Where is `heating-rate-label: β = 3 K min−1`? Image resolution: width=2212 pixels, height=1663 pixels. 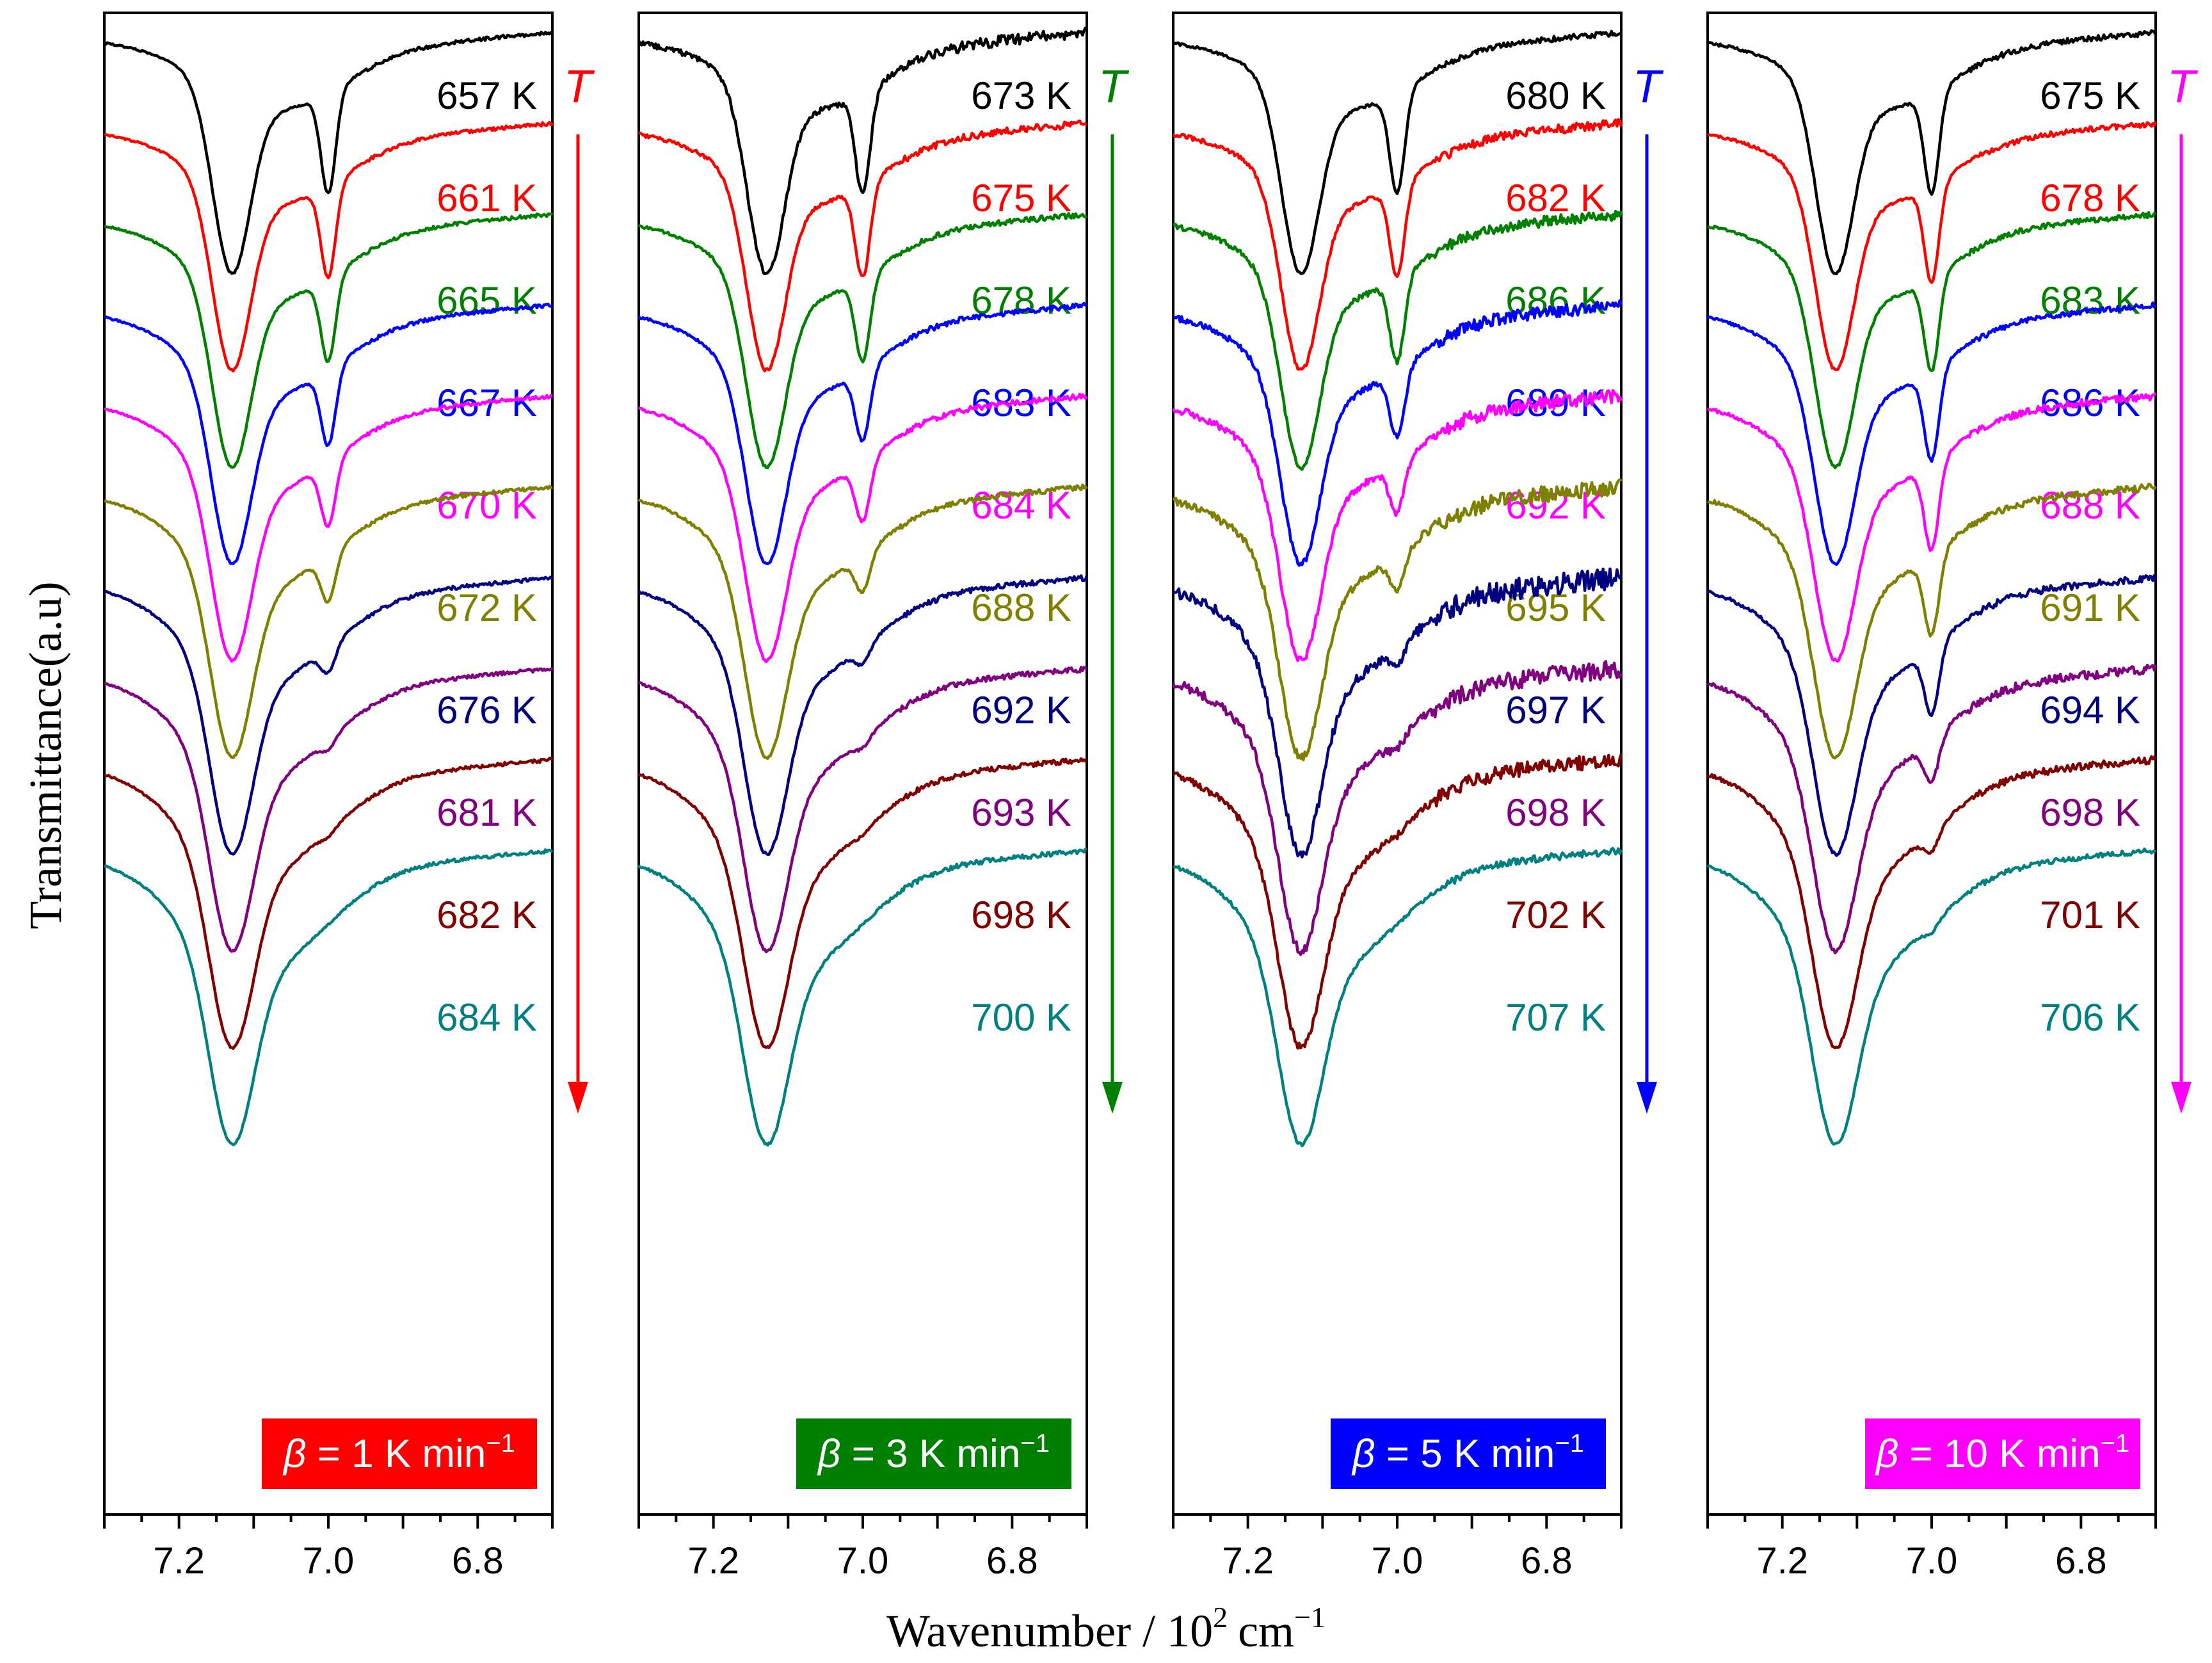 heating-rate-label: β = 3 K min−1 is located at coordinates (933, 1452).